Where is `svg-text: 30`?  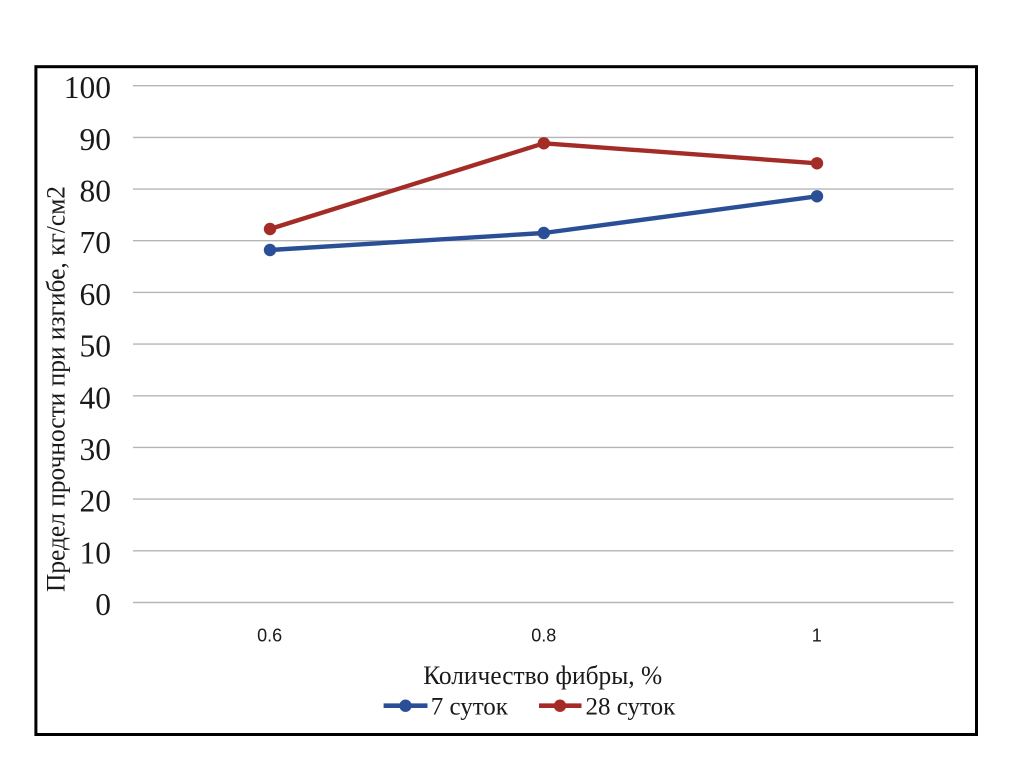
svg-text: 30 is located at coordinates (96, 449).